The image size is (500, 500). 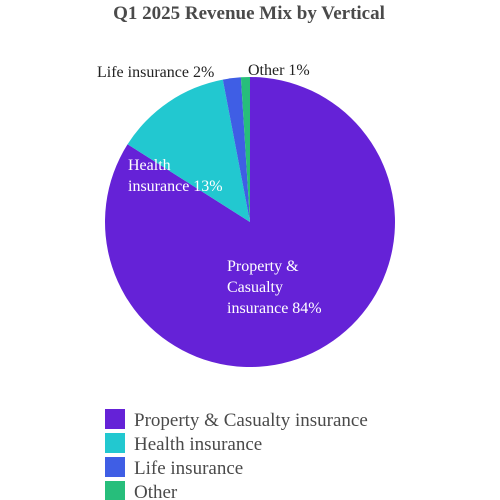 I want to click on slice-label-3: Life insurance 2%, so click(x=155, y=72).